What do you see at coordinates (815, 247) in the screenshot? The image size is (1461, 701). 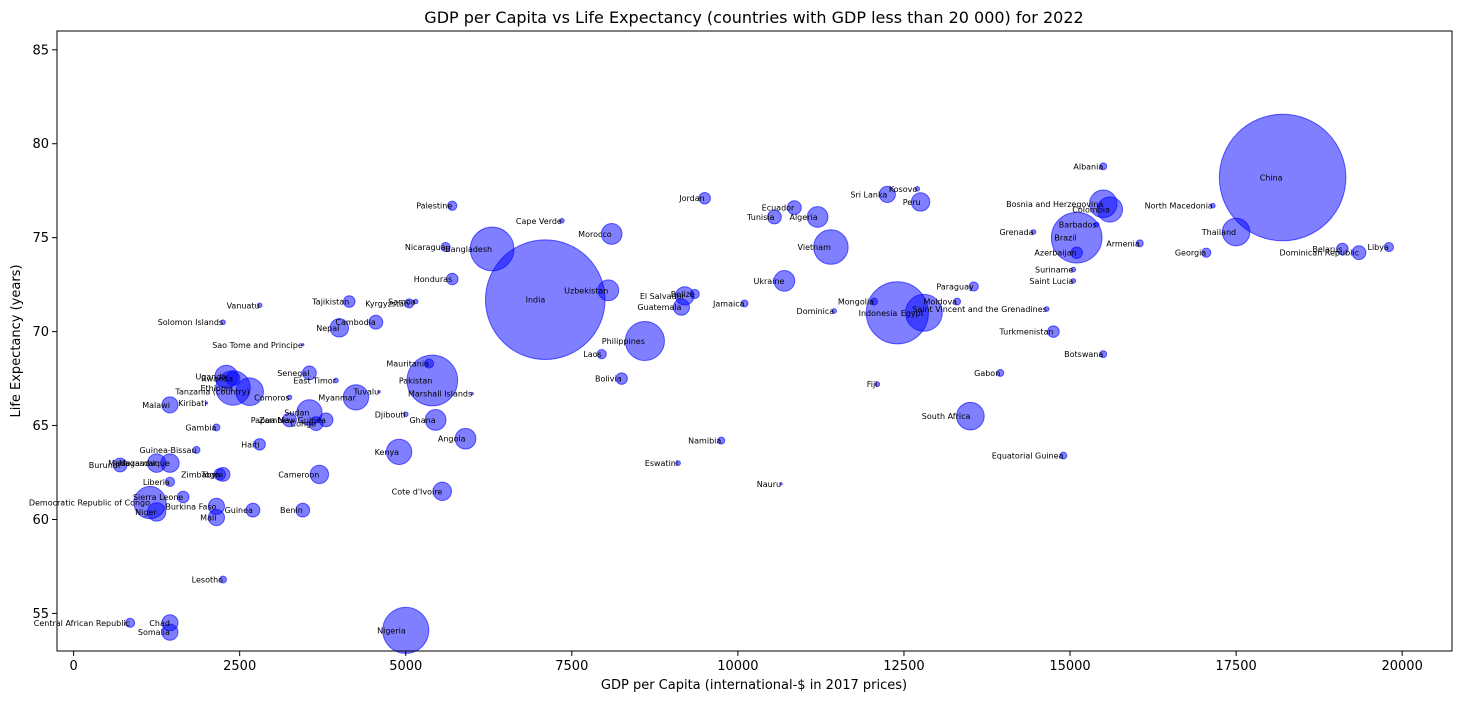 I see `point-label: Vietnam` at bounding box center [815, 247].